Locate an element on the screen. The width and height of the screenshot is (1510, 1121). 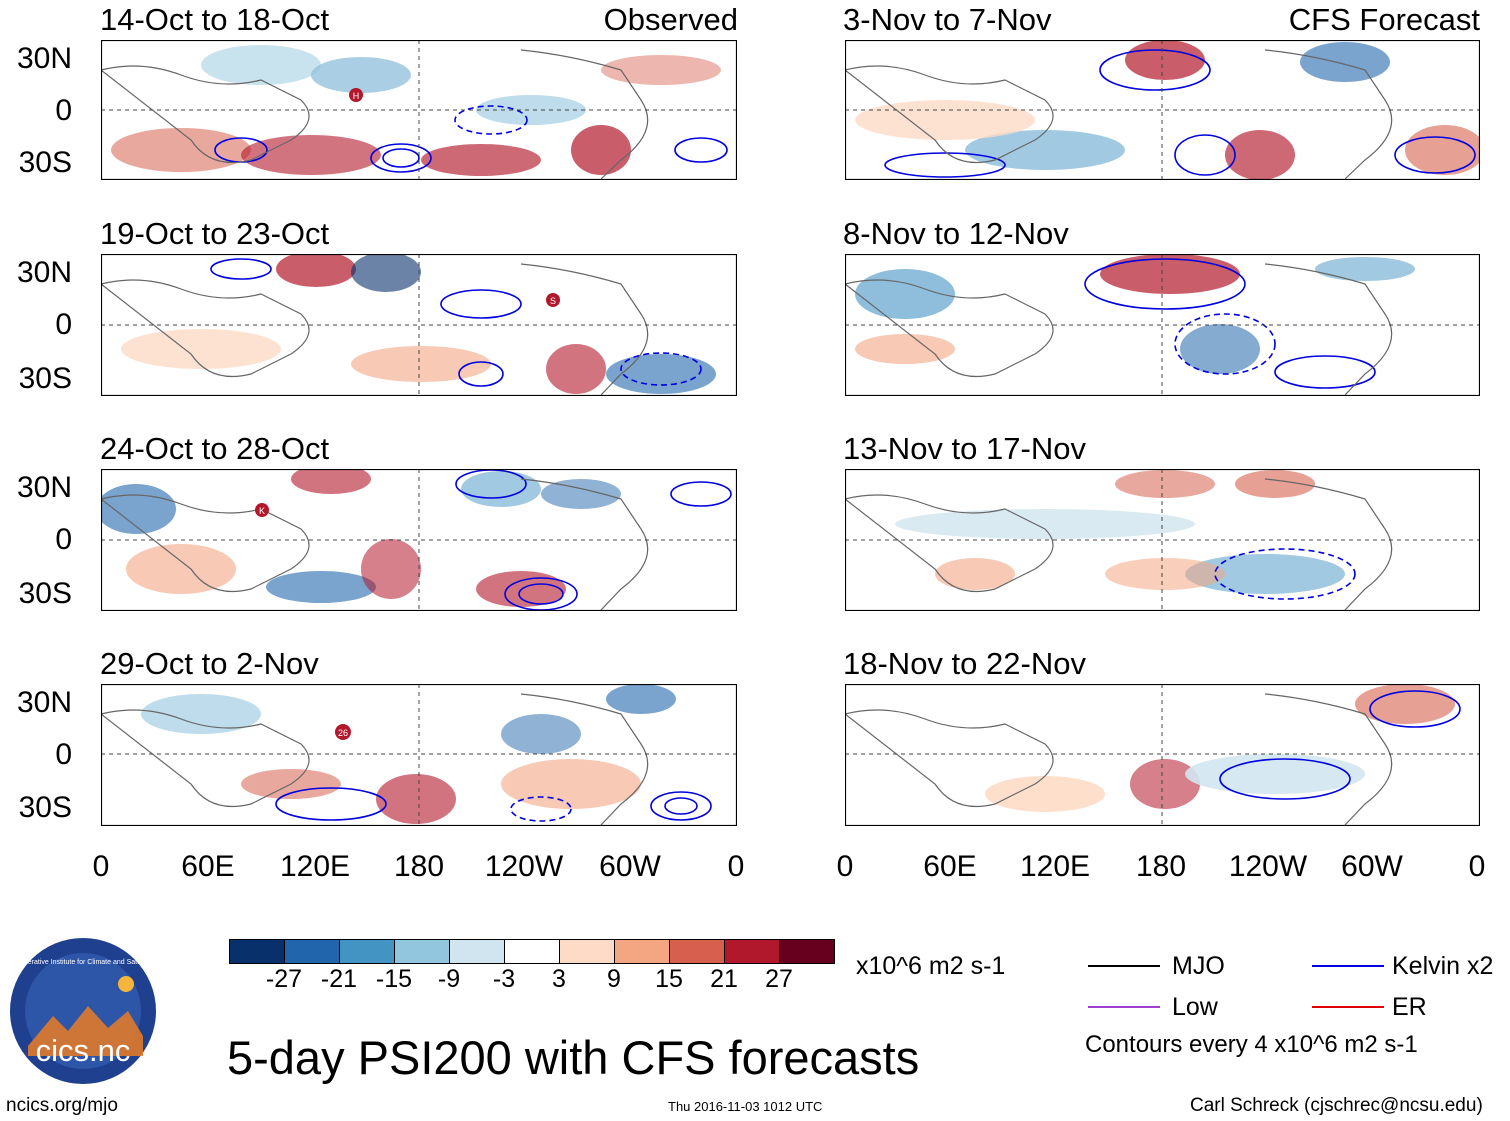
lon-label-left-180: 180 is located at coordinates (419, 866).